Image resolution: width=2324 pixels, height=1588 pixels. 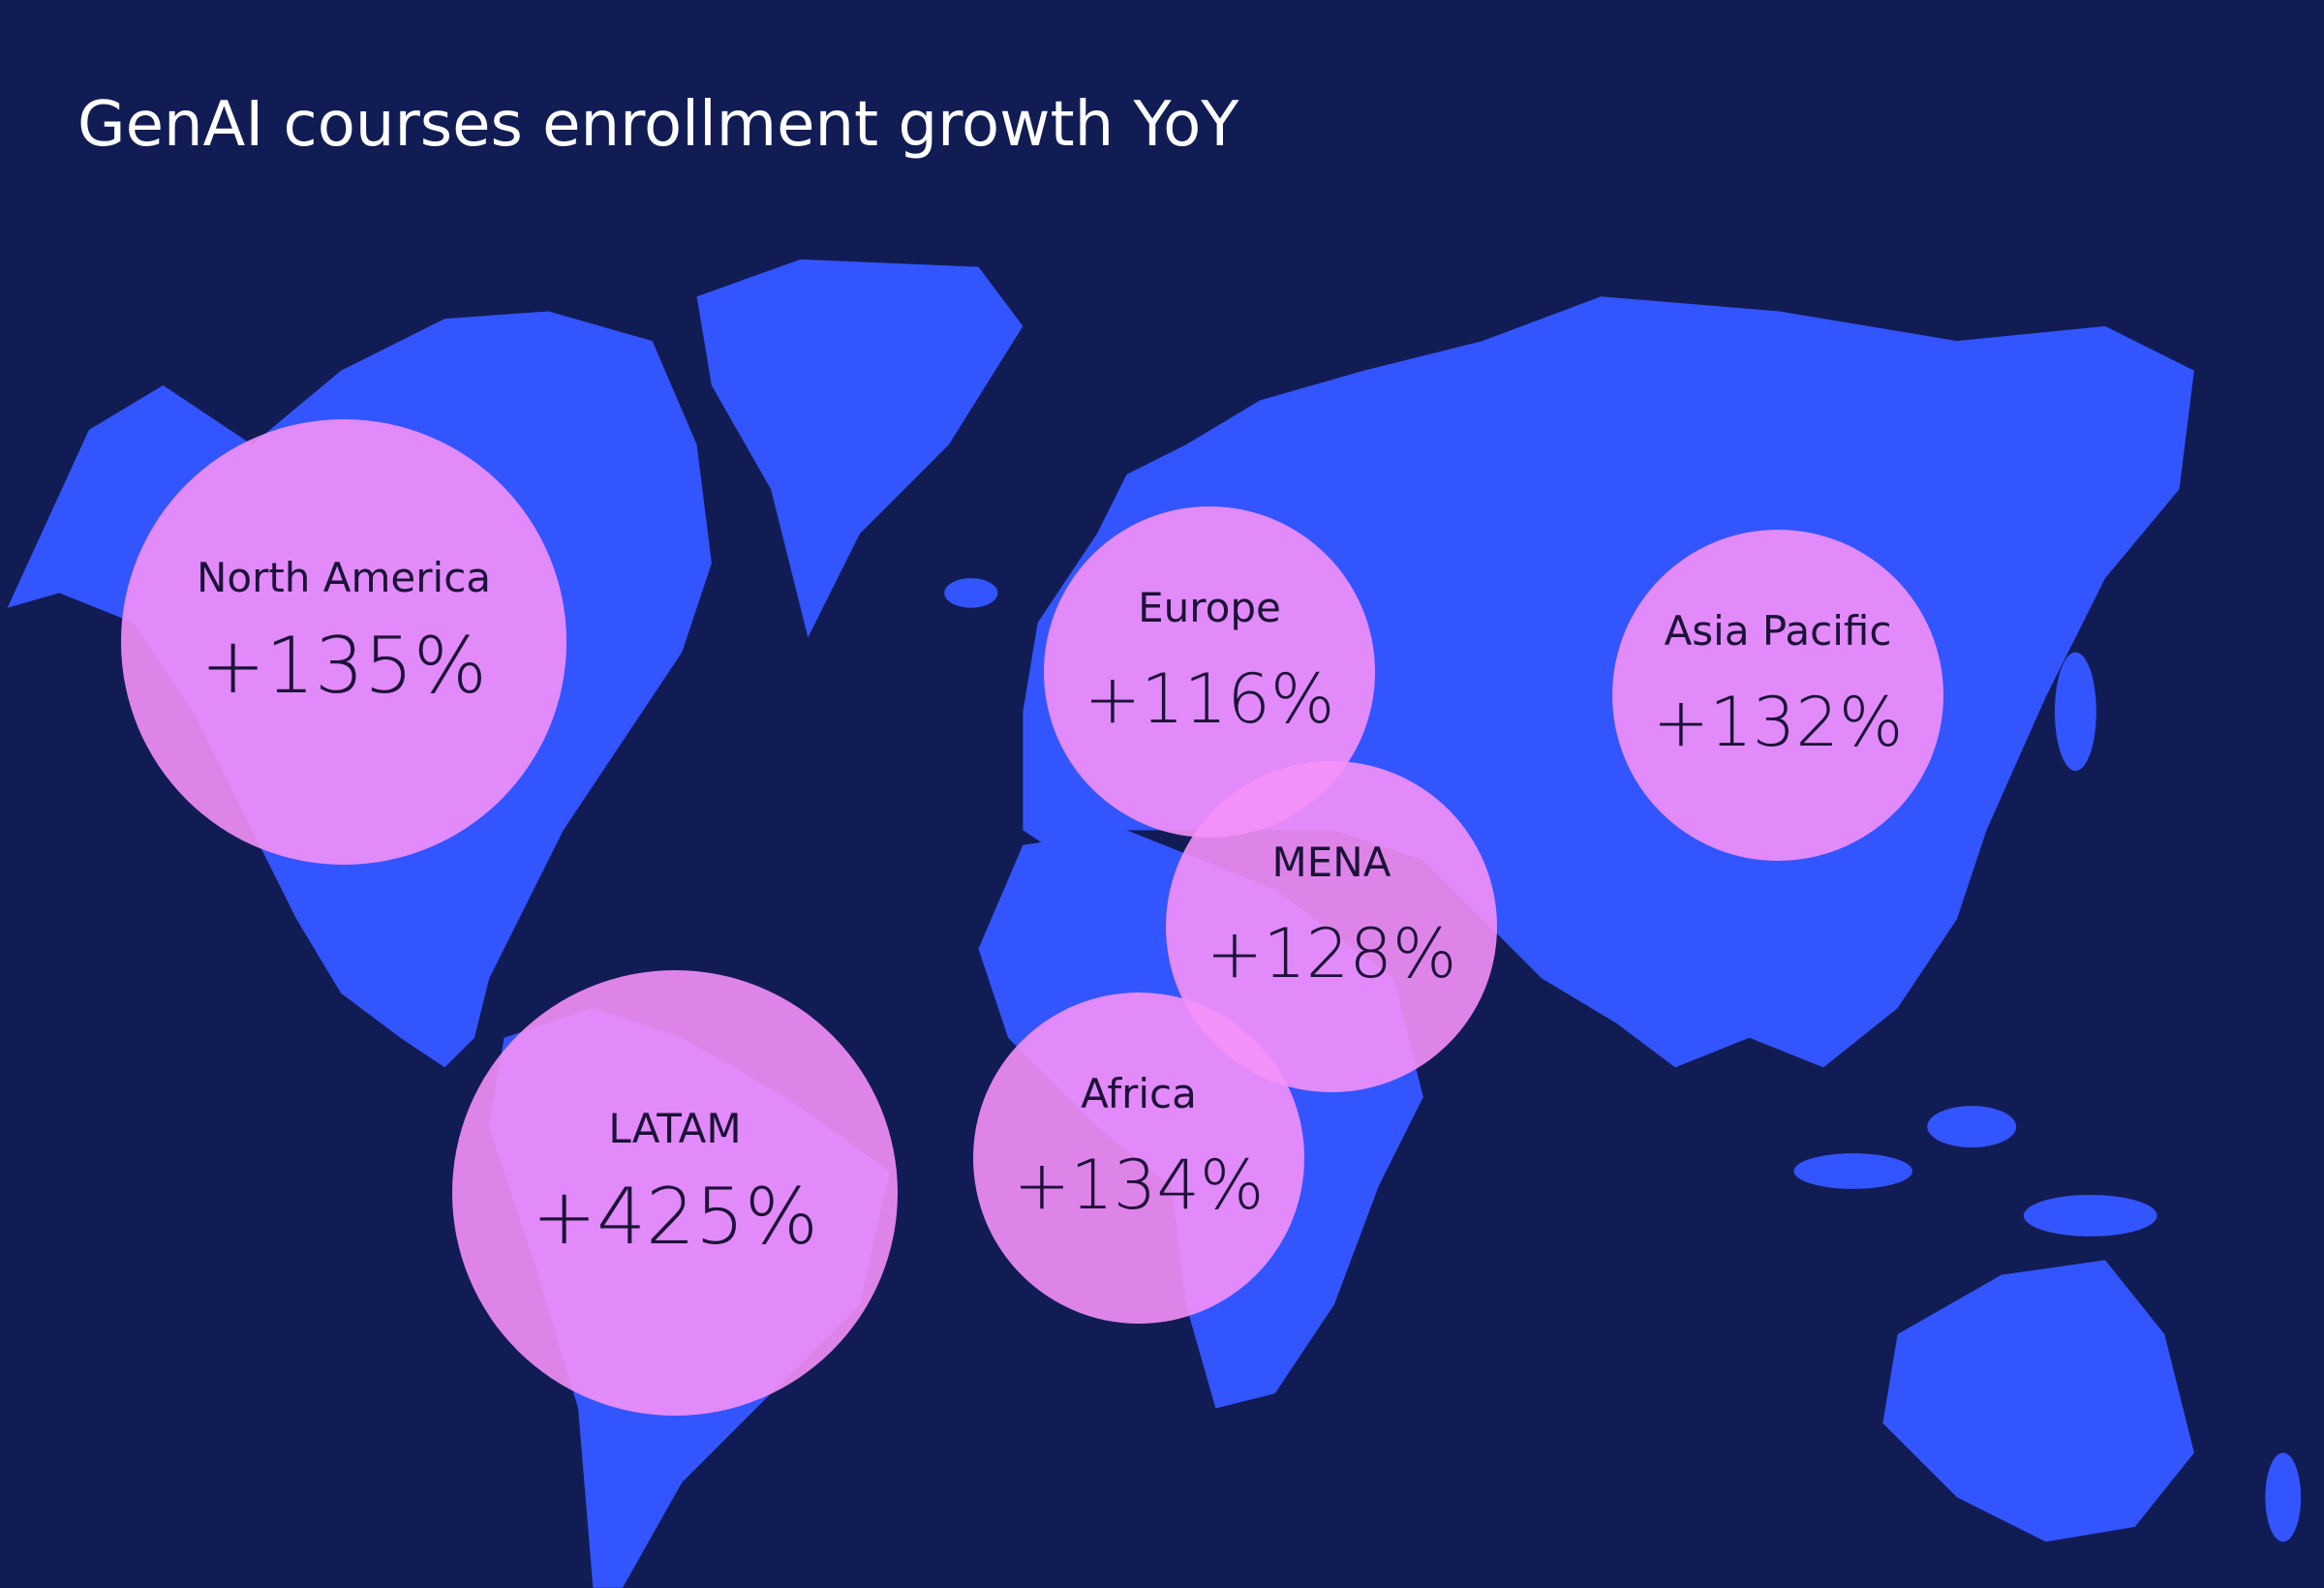 What do you see at coordinates (674, 1128) in the screenshot?
I see `region-name: LATAM` at bounding box center [674, 1128].